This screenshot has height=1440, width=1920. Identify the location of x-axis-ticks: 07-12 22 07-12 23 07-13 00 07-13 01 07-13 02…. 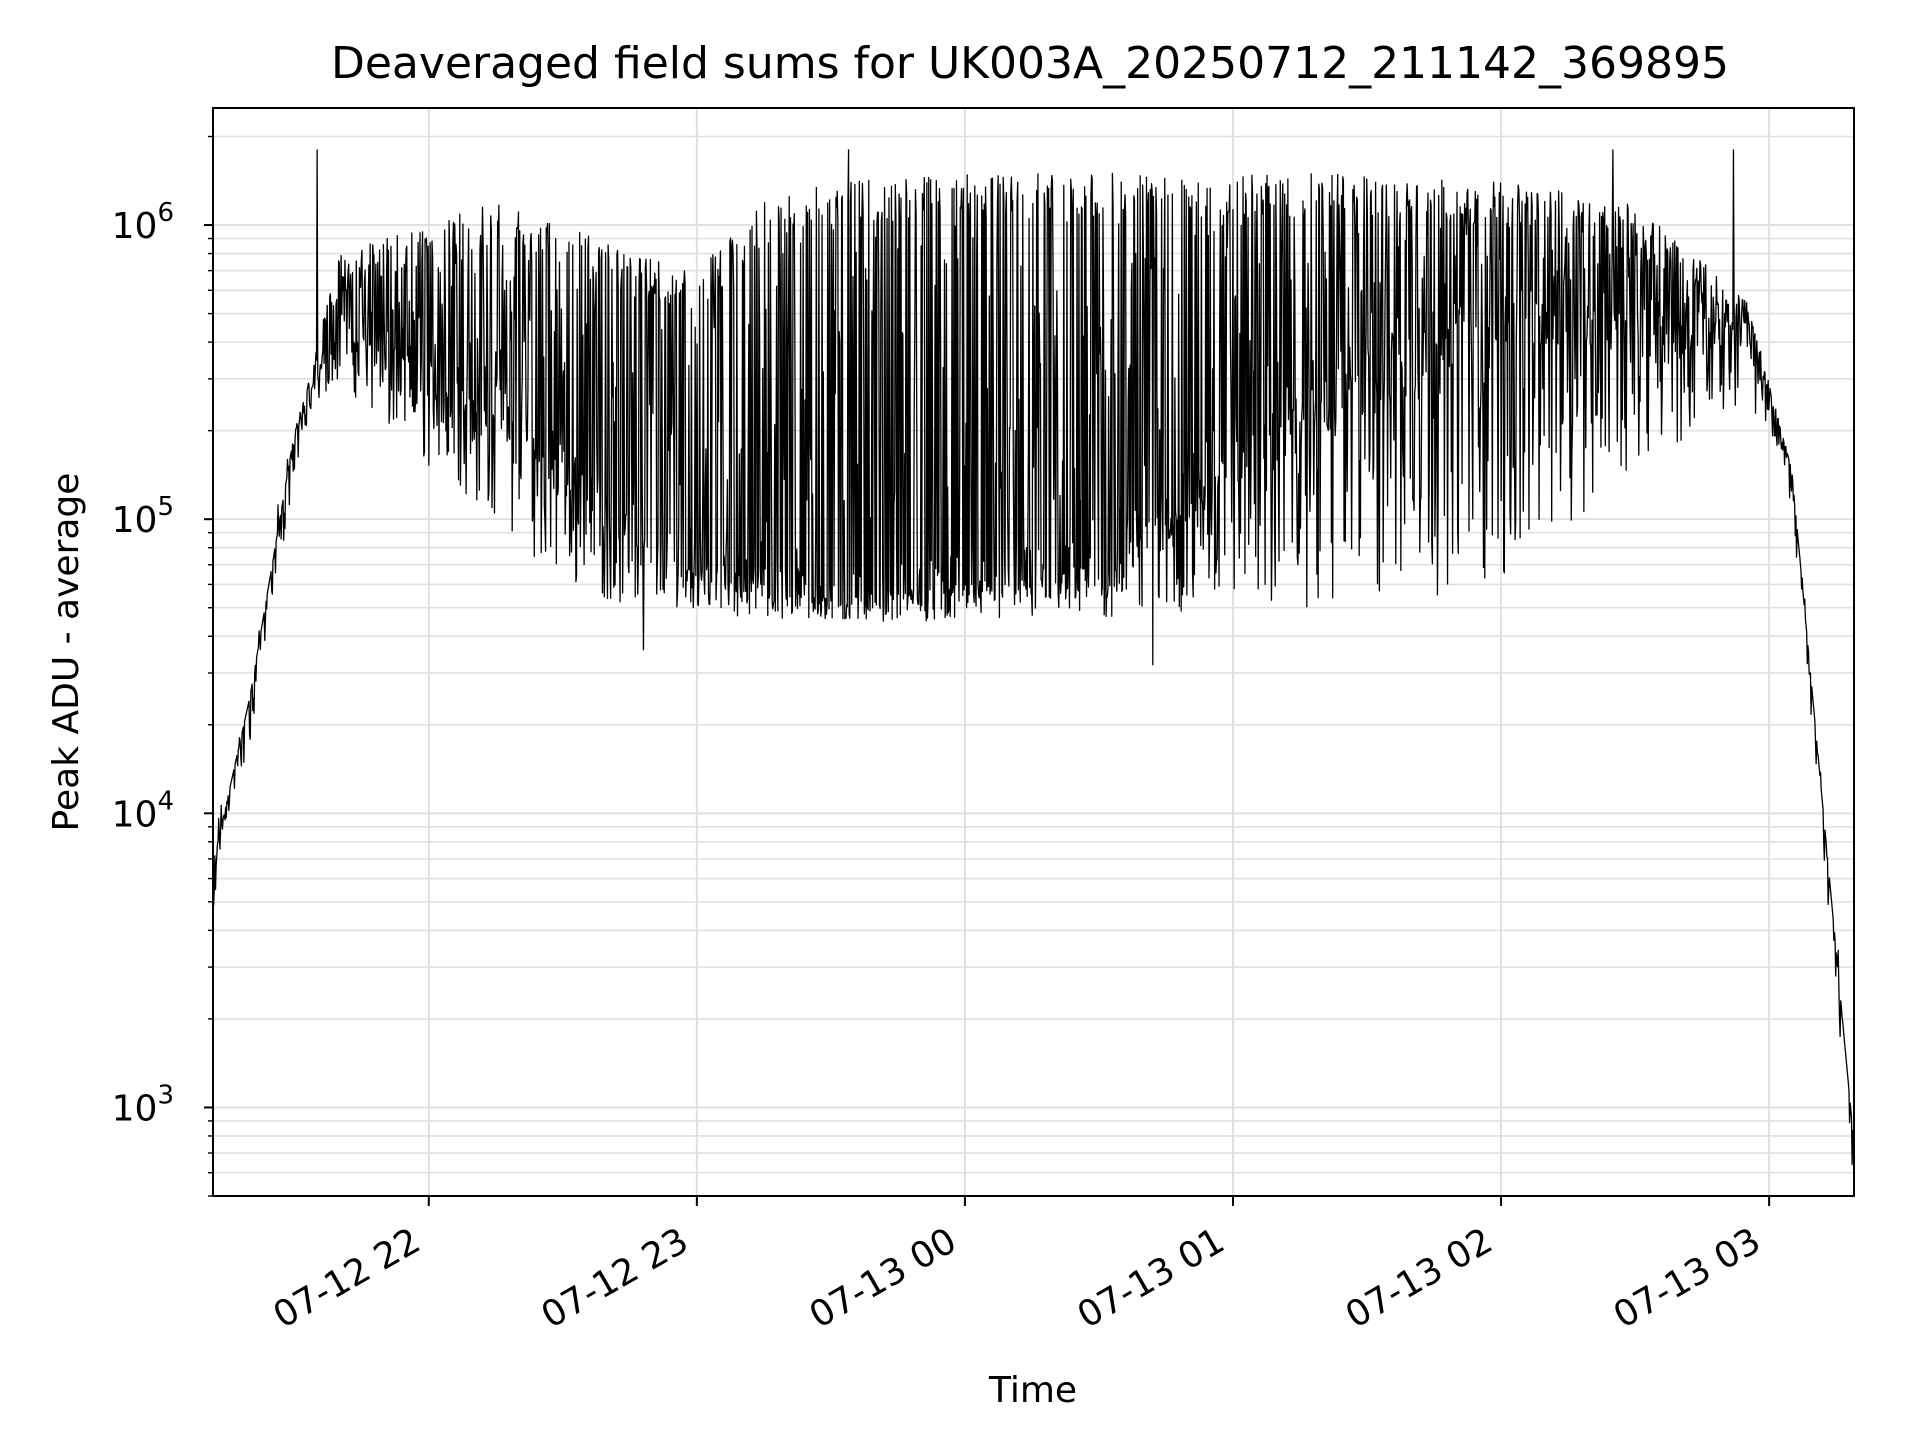
(1019, 1266).